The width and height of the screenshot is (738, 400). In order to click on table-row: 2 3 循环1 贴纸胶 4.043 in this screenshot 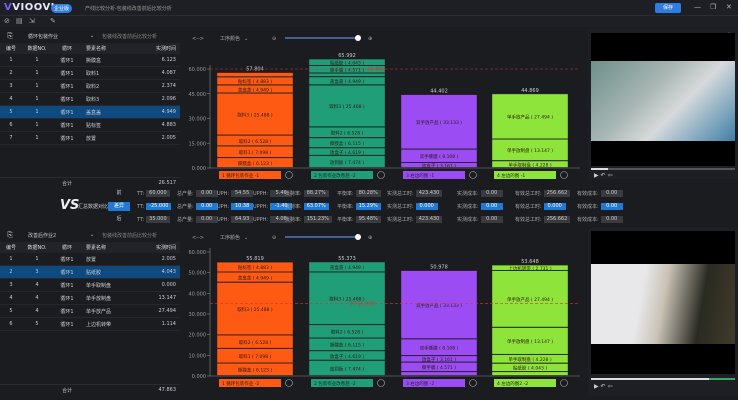, I will do `click(90, 272)`.